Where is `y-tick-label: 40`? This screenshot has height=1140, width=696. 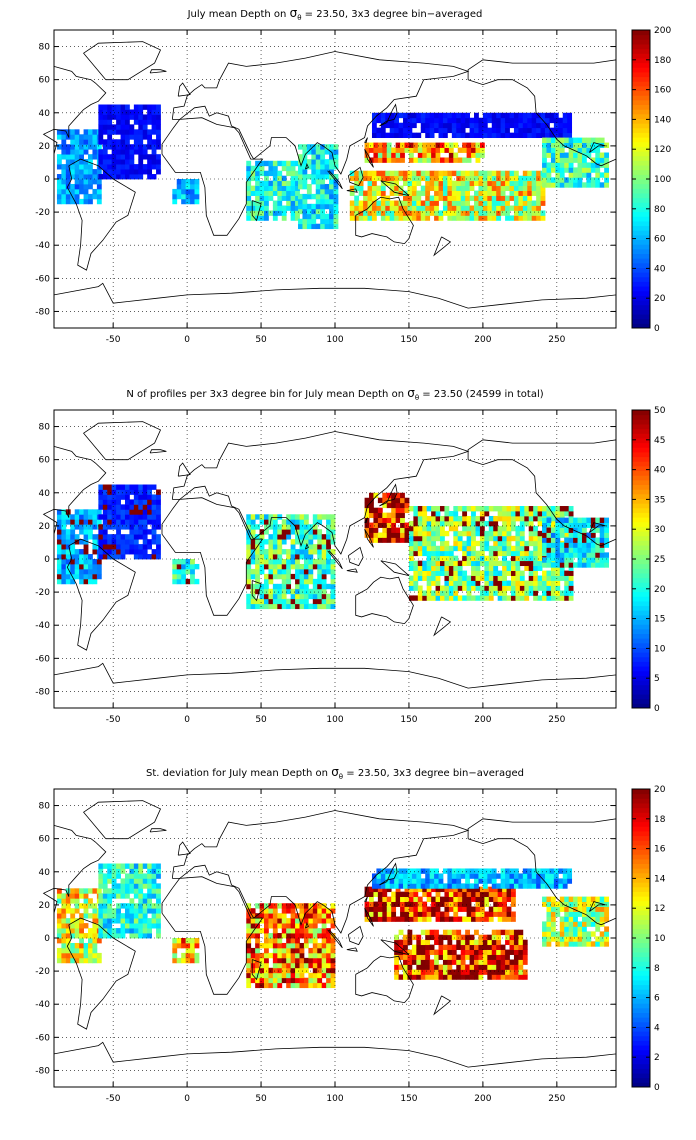 y-tick-label: 40 is located at coordinates (45, 114).